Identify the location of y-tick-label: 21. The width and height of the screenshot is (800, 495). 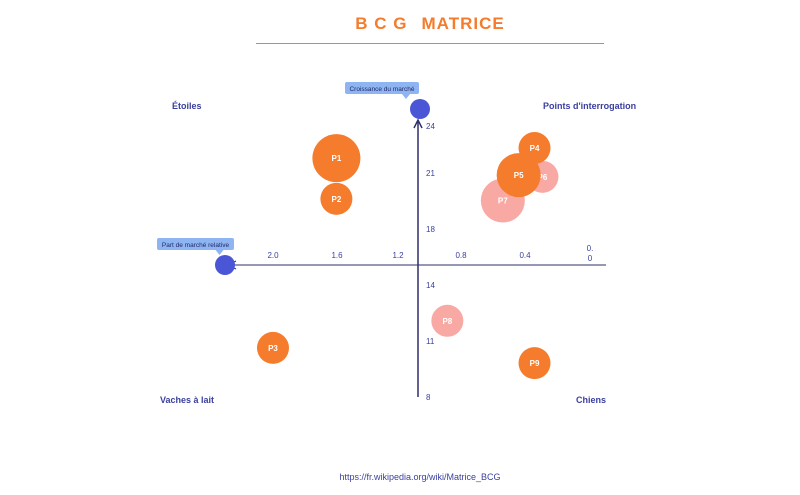
(430, 173).